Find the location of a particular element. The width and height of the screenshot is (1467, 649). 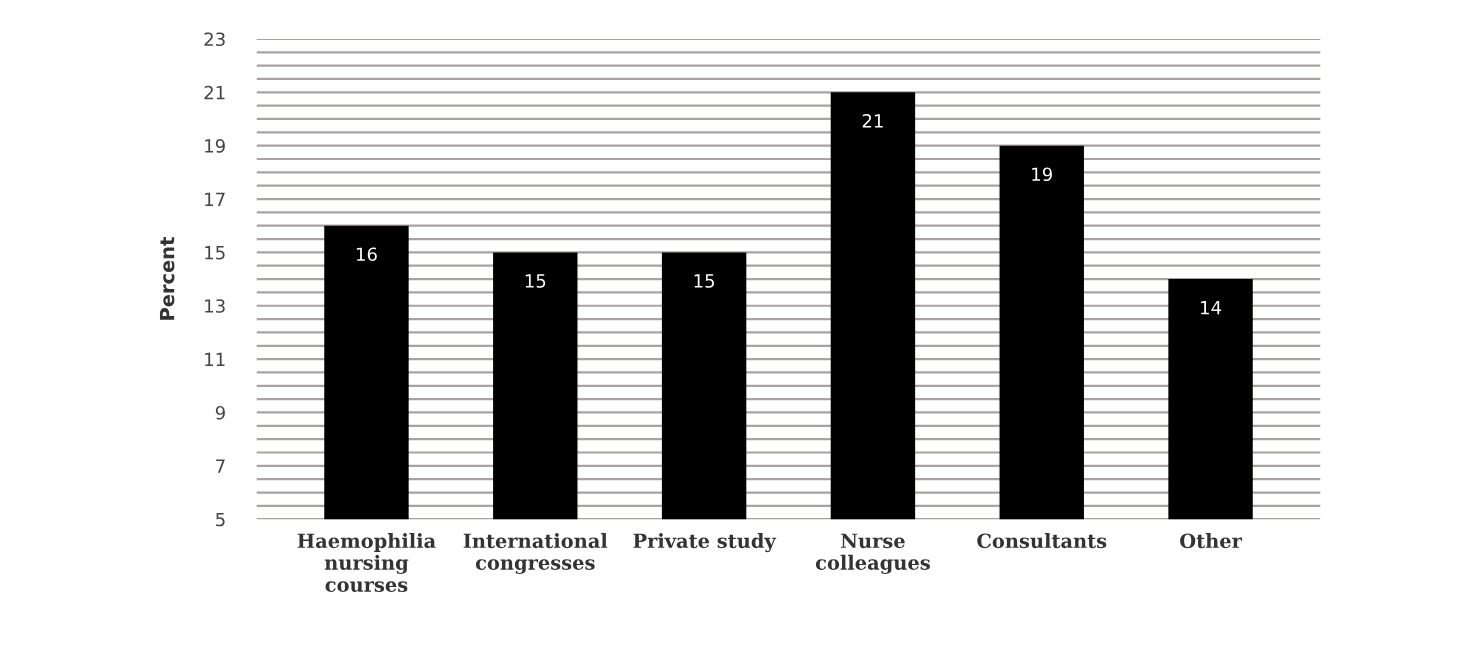

x-tick-label: International congresses is located at coordinates (535, 553).